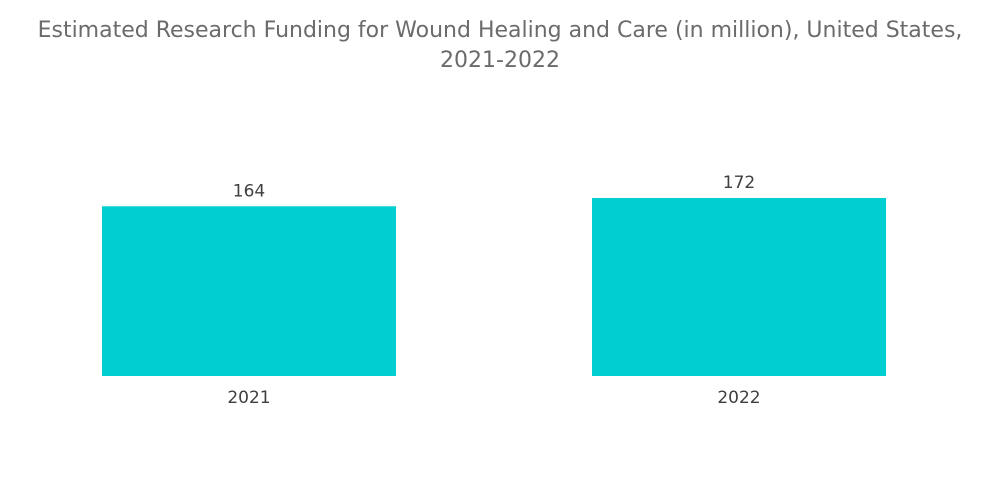 The height and width of the screenshot is (504, 1000). I want to click on tick-label-2021: 2021, so click(248, 398).